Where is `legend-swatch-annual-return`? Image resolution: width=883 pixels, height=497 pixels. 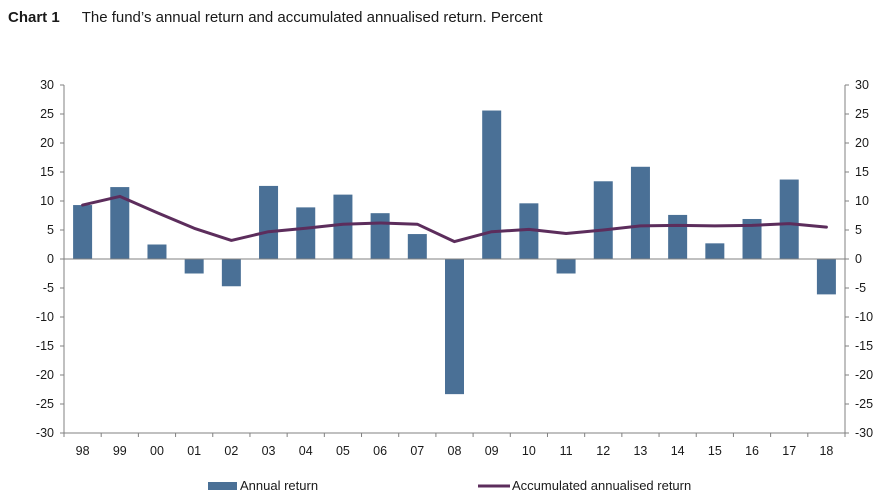
legend-swatch-annual-return is located at coordinates (222, 486).